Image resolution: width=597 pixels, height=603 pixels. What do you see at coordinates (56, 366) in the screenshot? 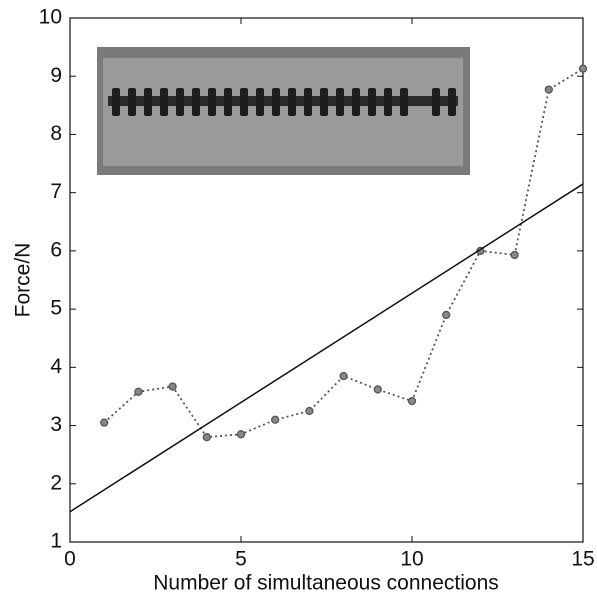
I see `y-tick-label: 4` at bounding box center [56, 366].